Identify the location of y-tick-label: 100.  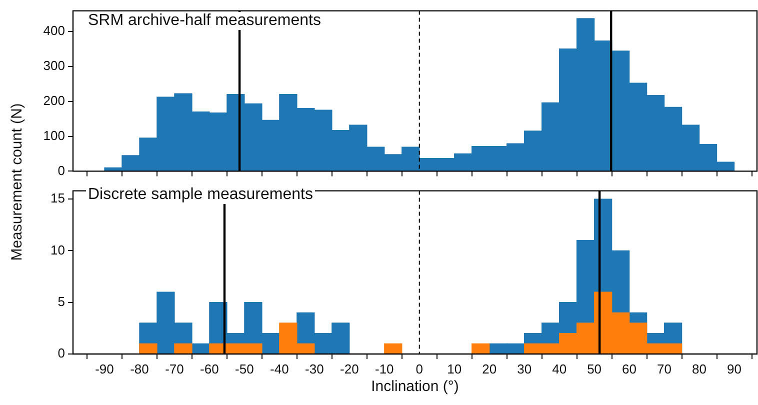
(54, 135).